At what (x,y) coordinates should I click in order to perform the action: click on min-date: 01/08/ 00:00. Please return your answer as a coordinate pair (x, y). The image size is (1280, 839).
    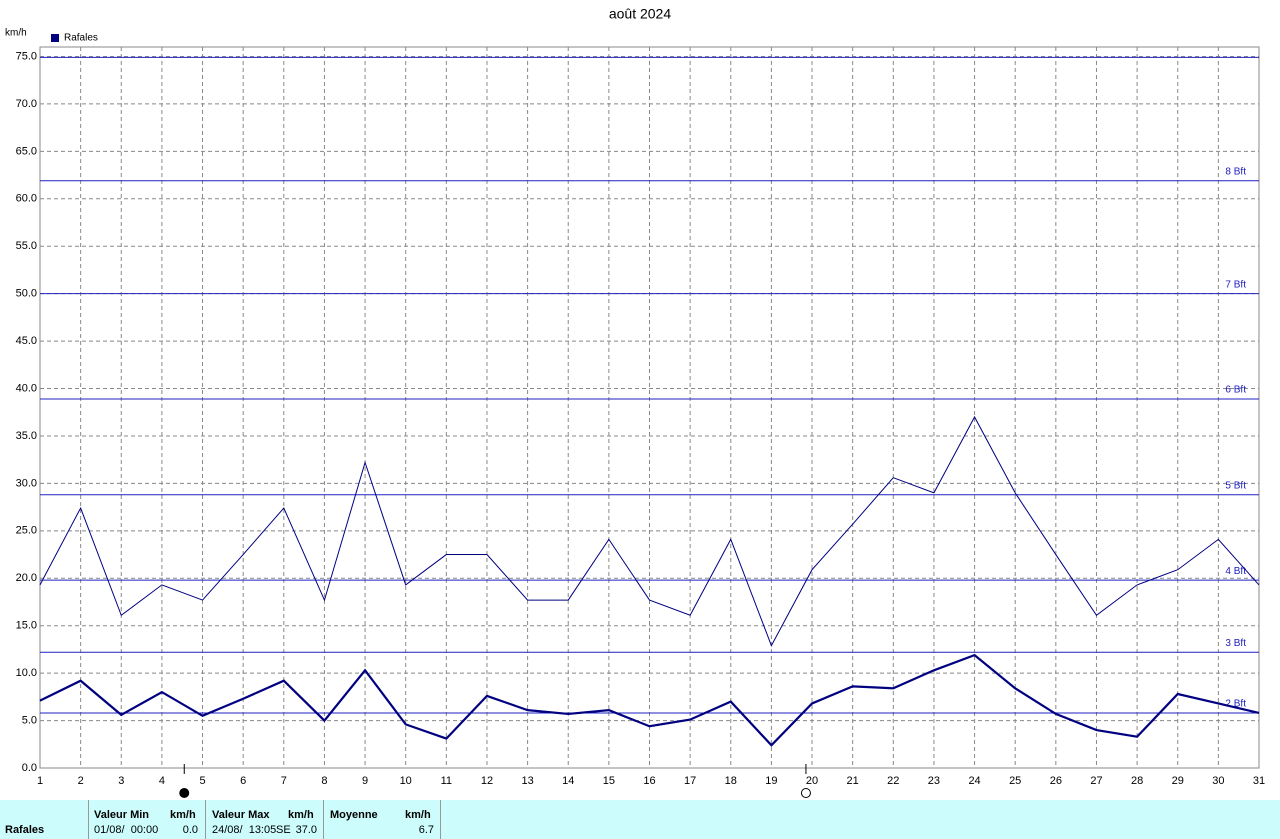
    Looking at the image, I should click on (126, 830).